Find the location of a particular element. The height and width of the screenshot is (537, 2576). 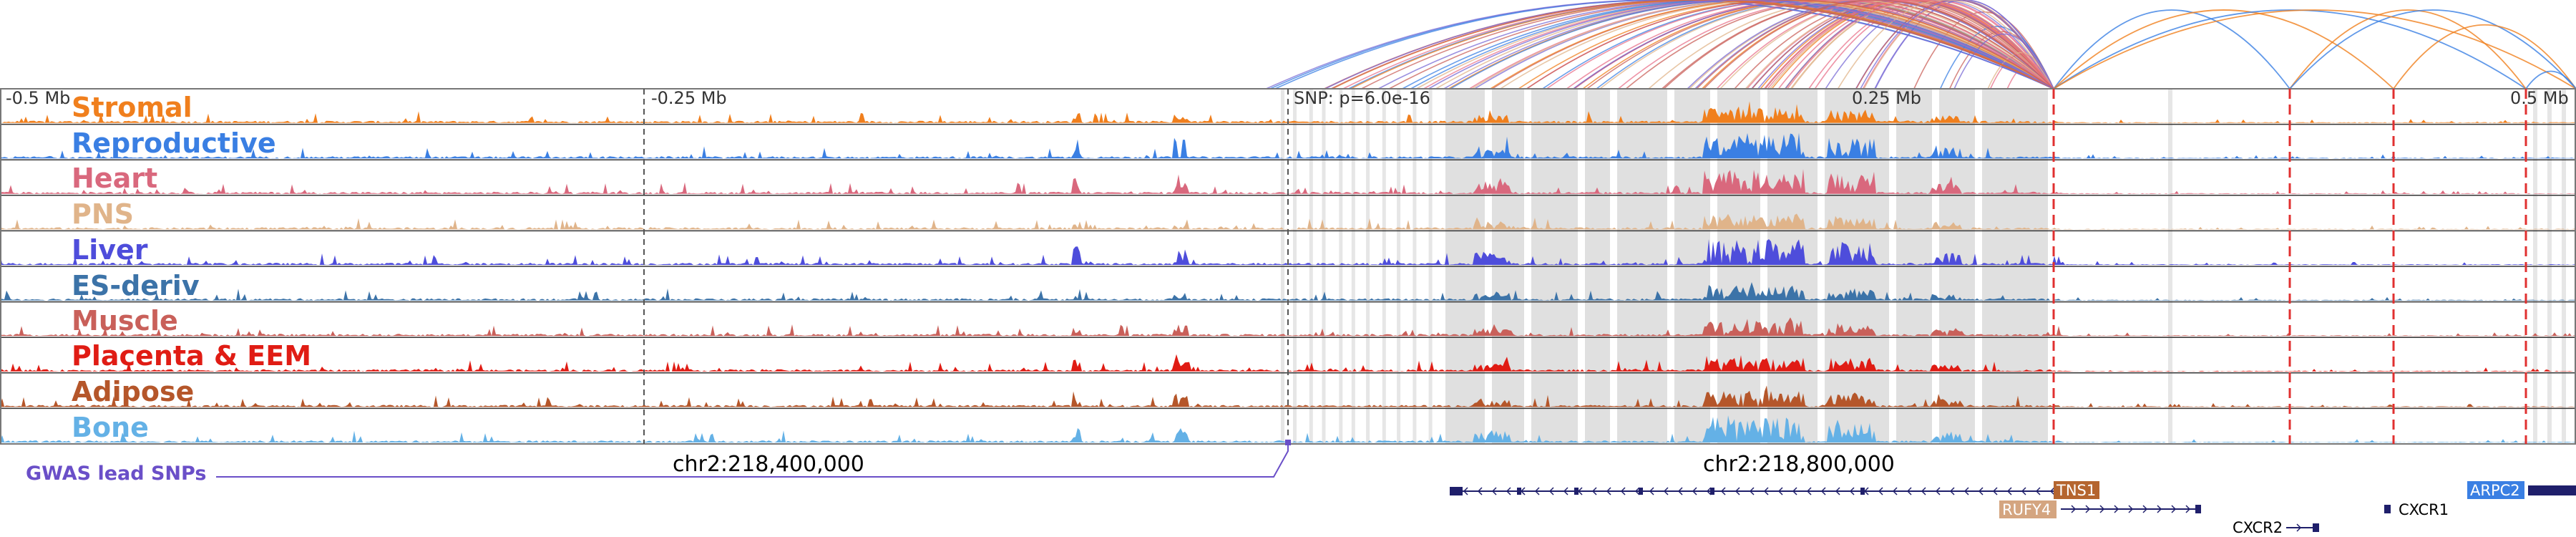

gene-label-arpc2: ARPC2 is located at coordinates (2495, 490).